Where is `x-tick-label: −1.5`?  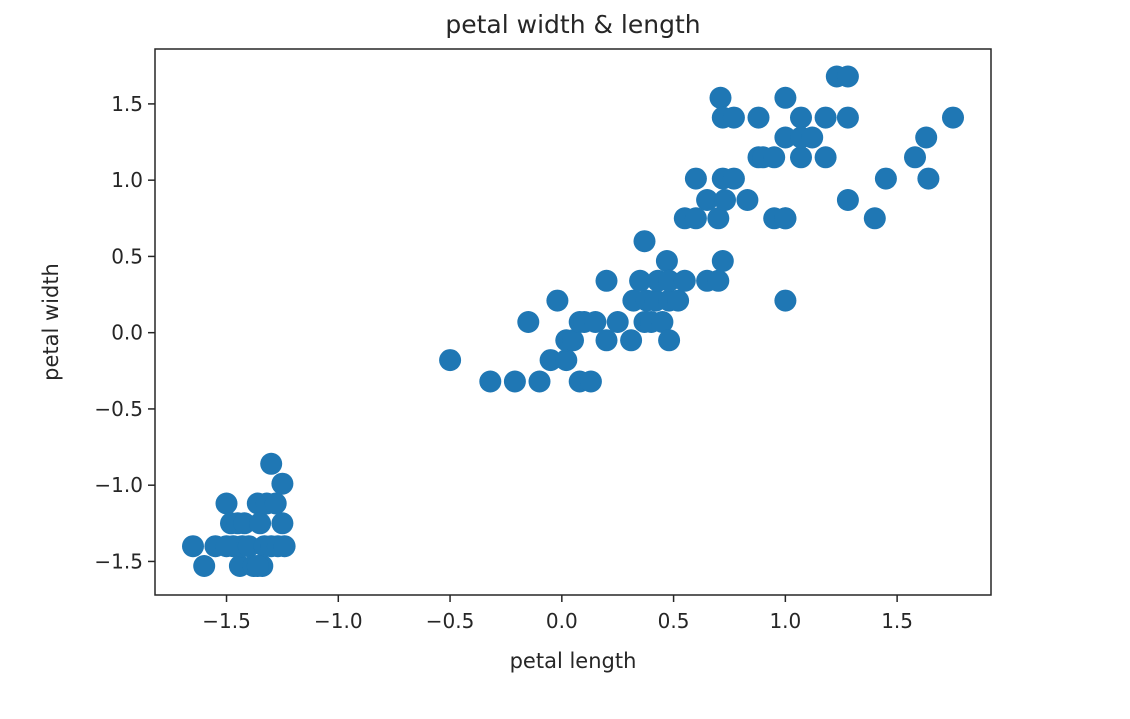 x-tick-label: −1.5 is located at coordinates (226, 621).